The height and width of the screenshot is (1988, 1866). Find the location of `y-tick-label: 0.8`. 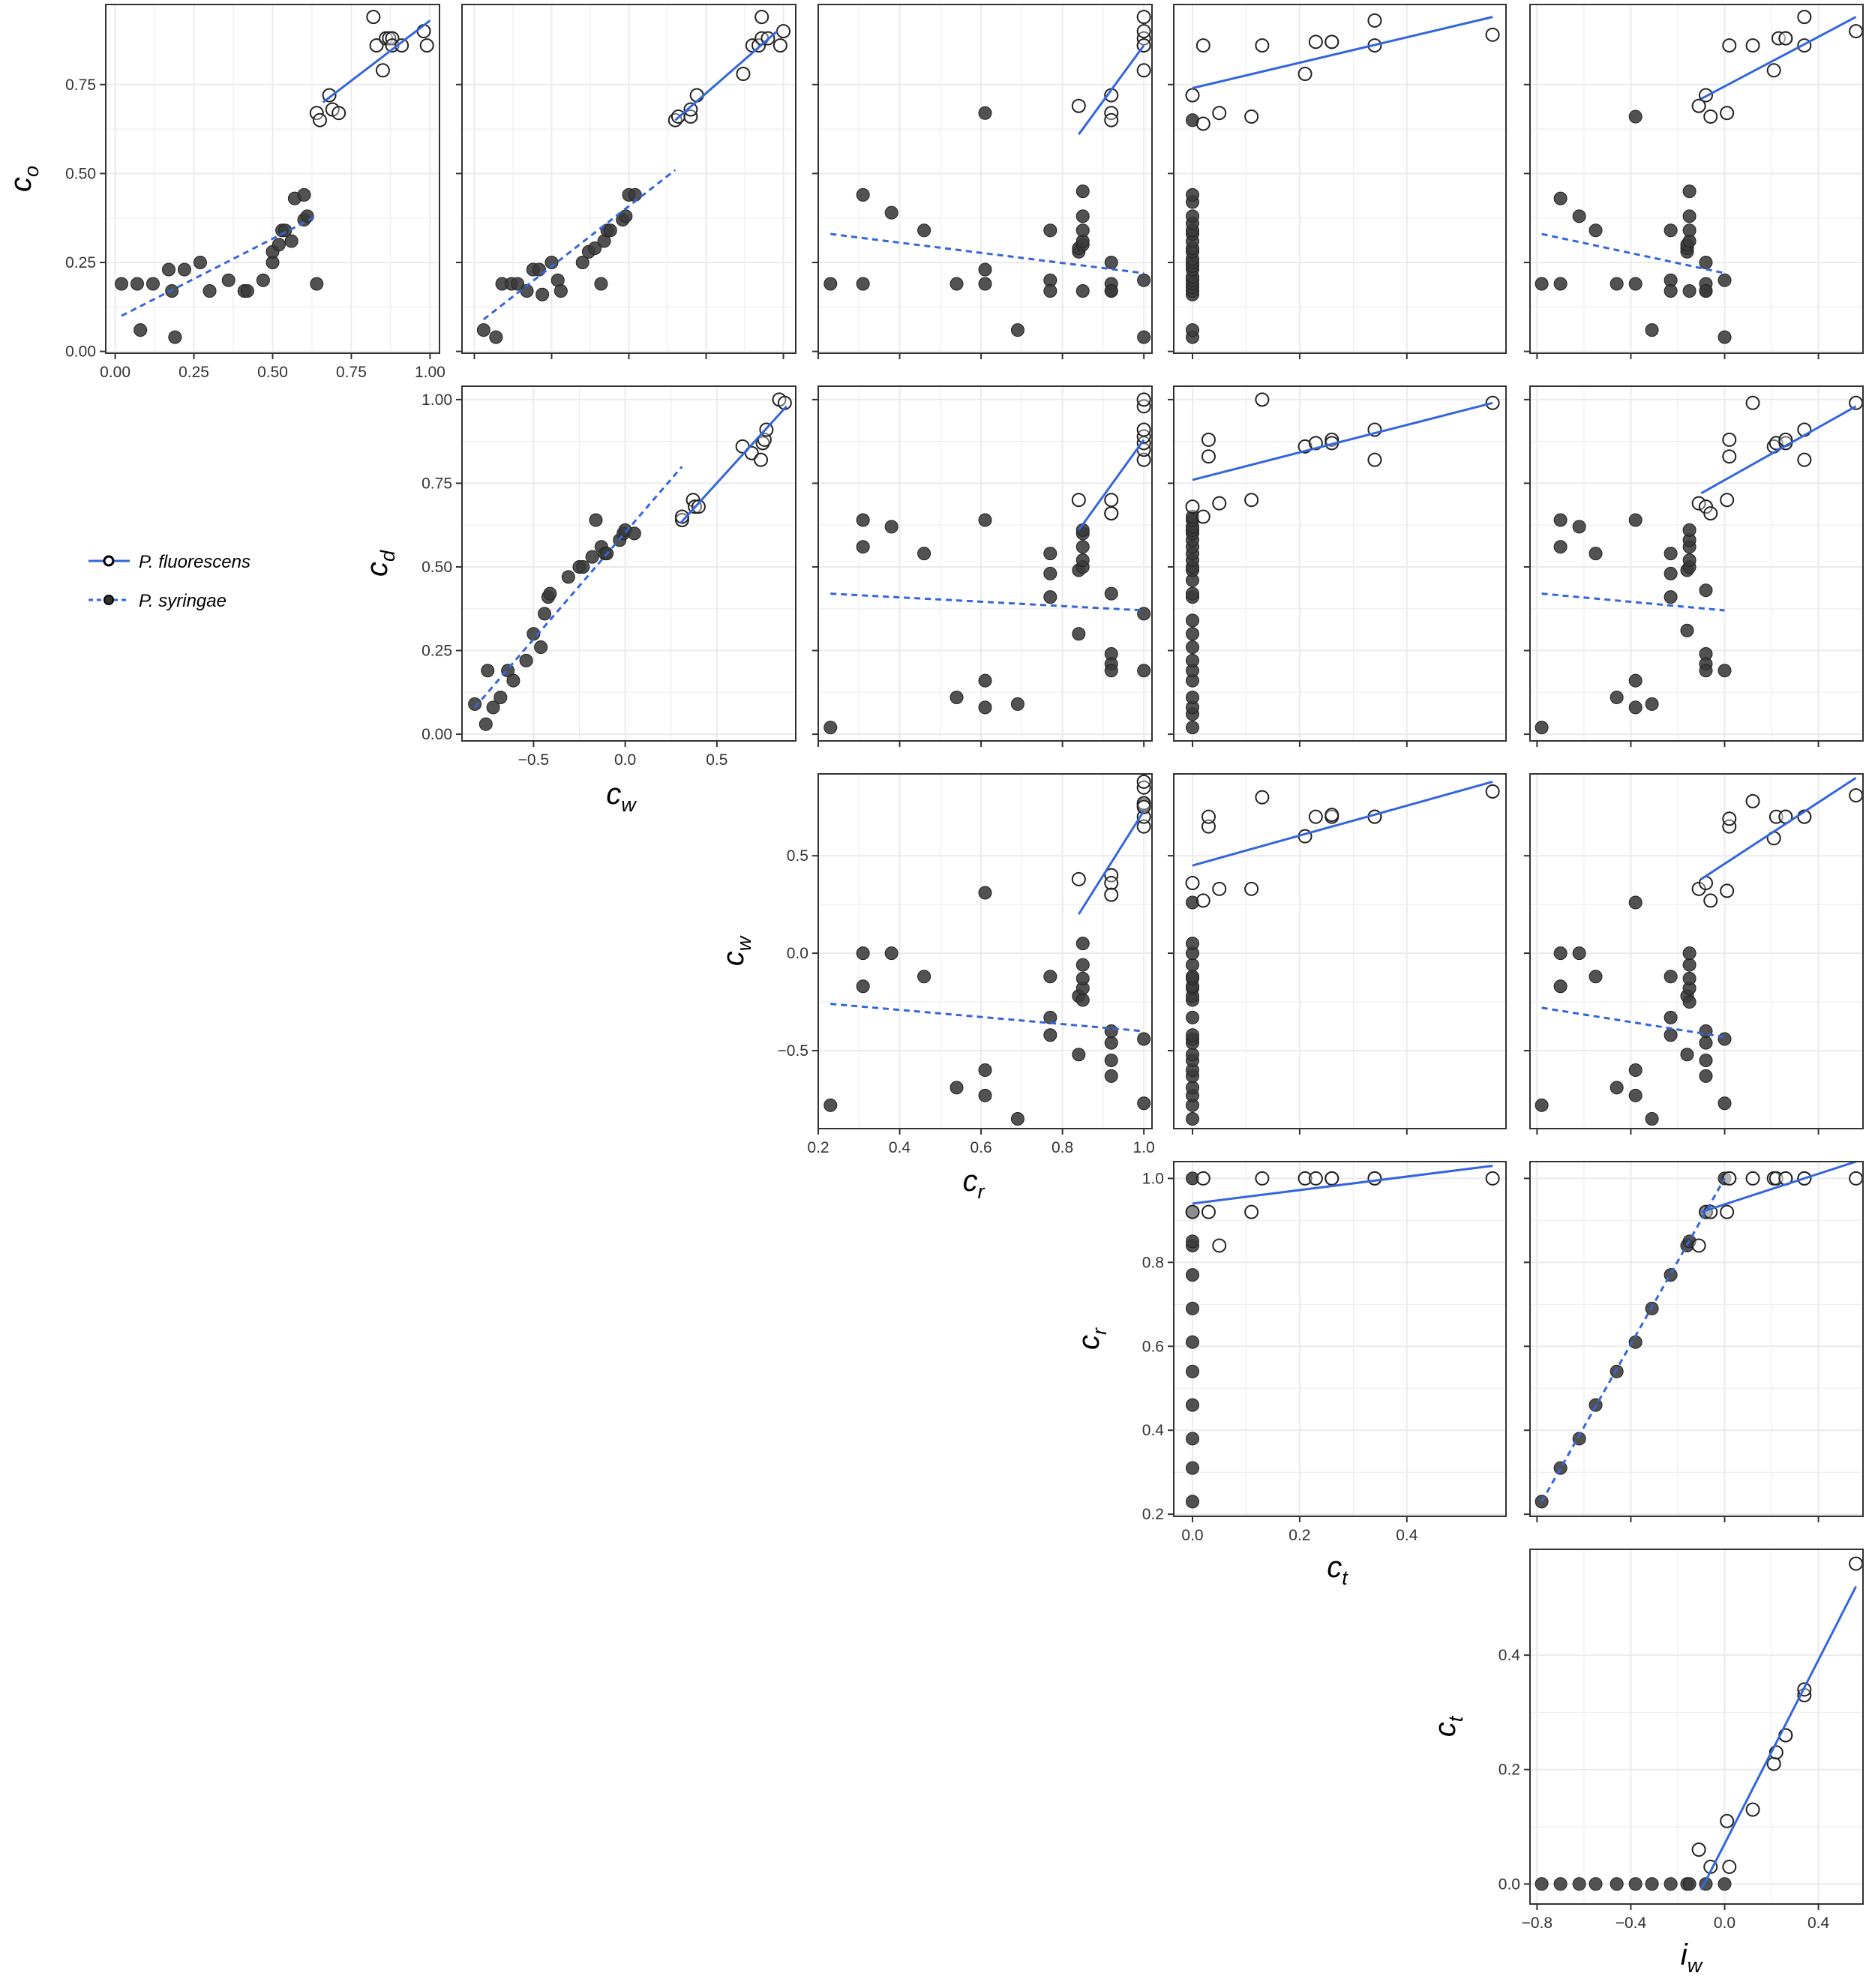

y-tick-label: 0.8 is located at coordinates (1153, 1262).